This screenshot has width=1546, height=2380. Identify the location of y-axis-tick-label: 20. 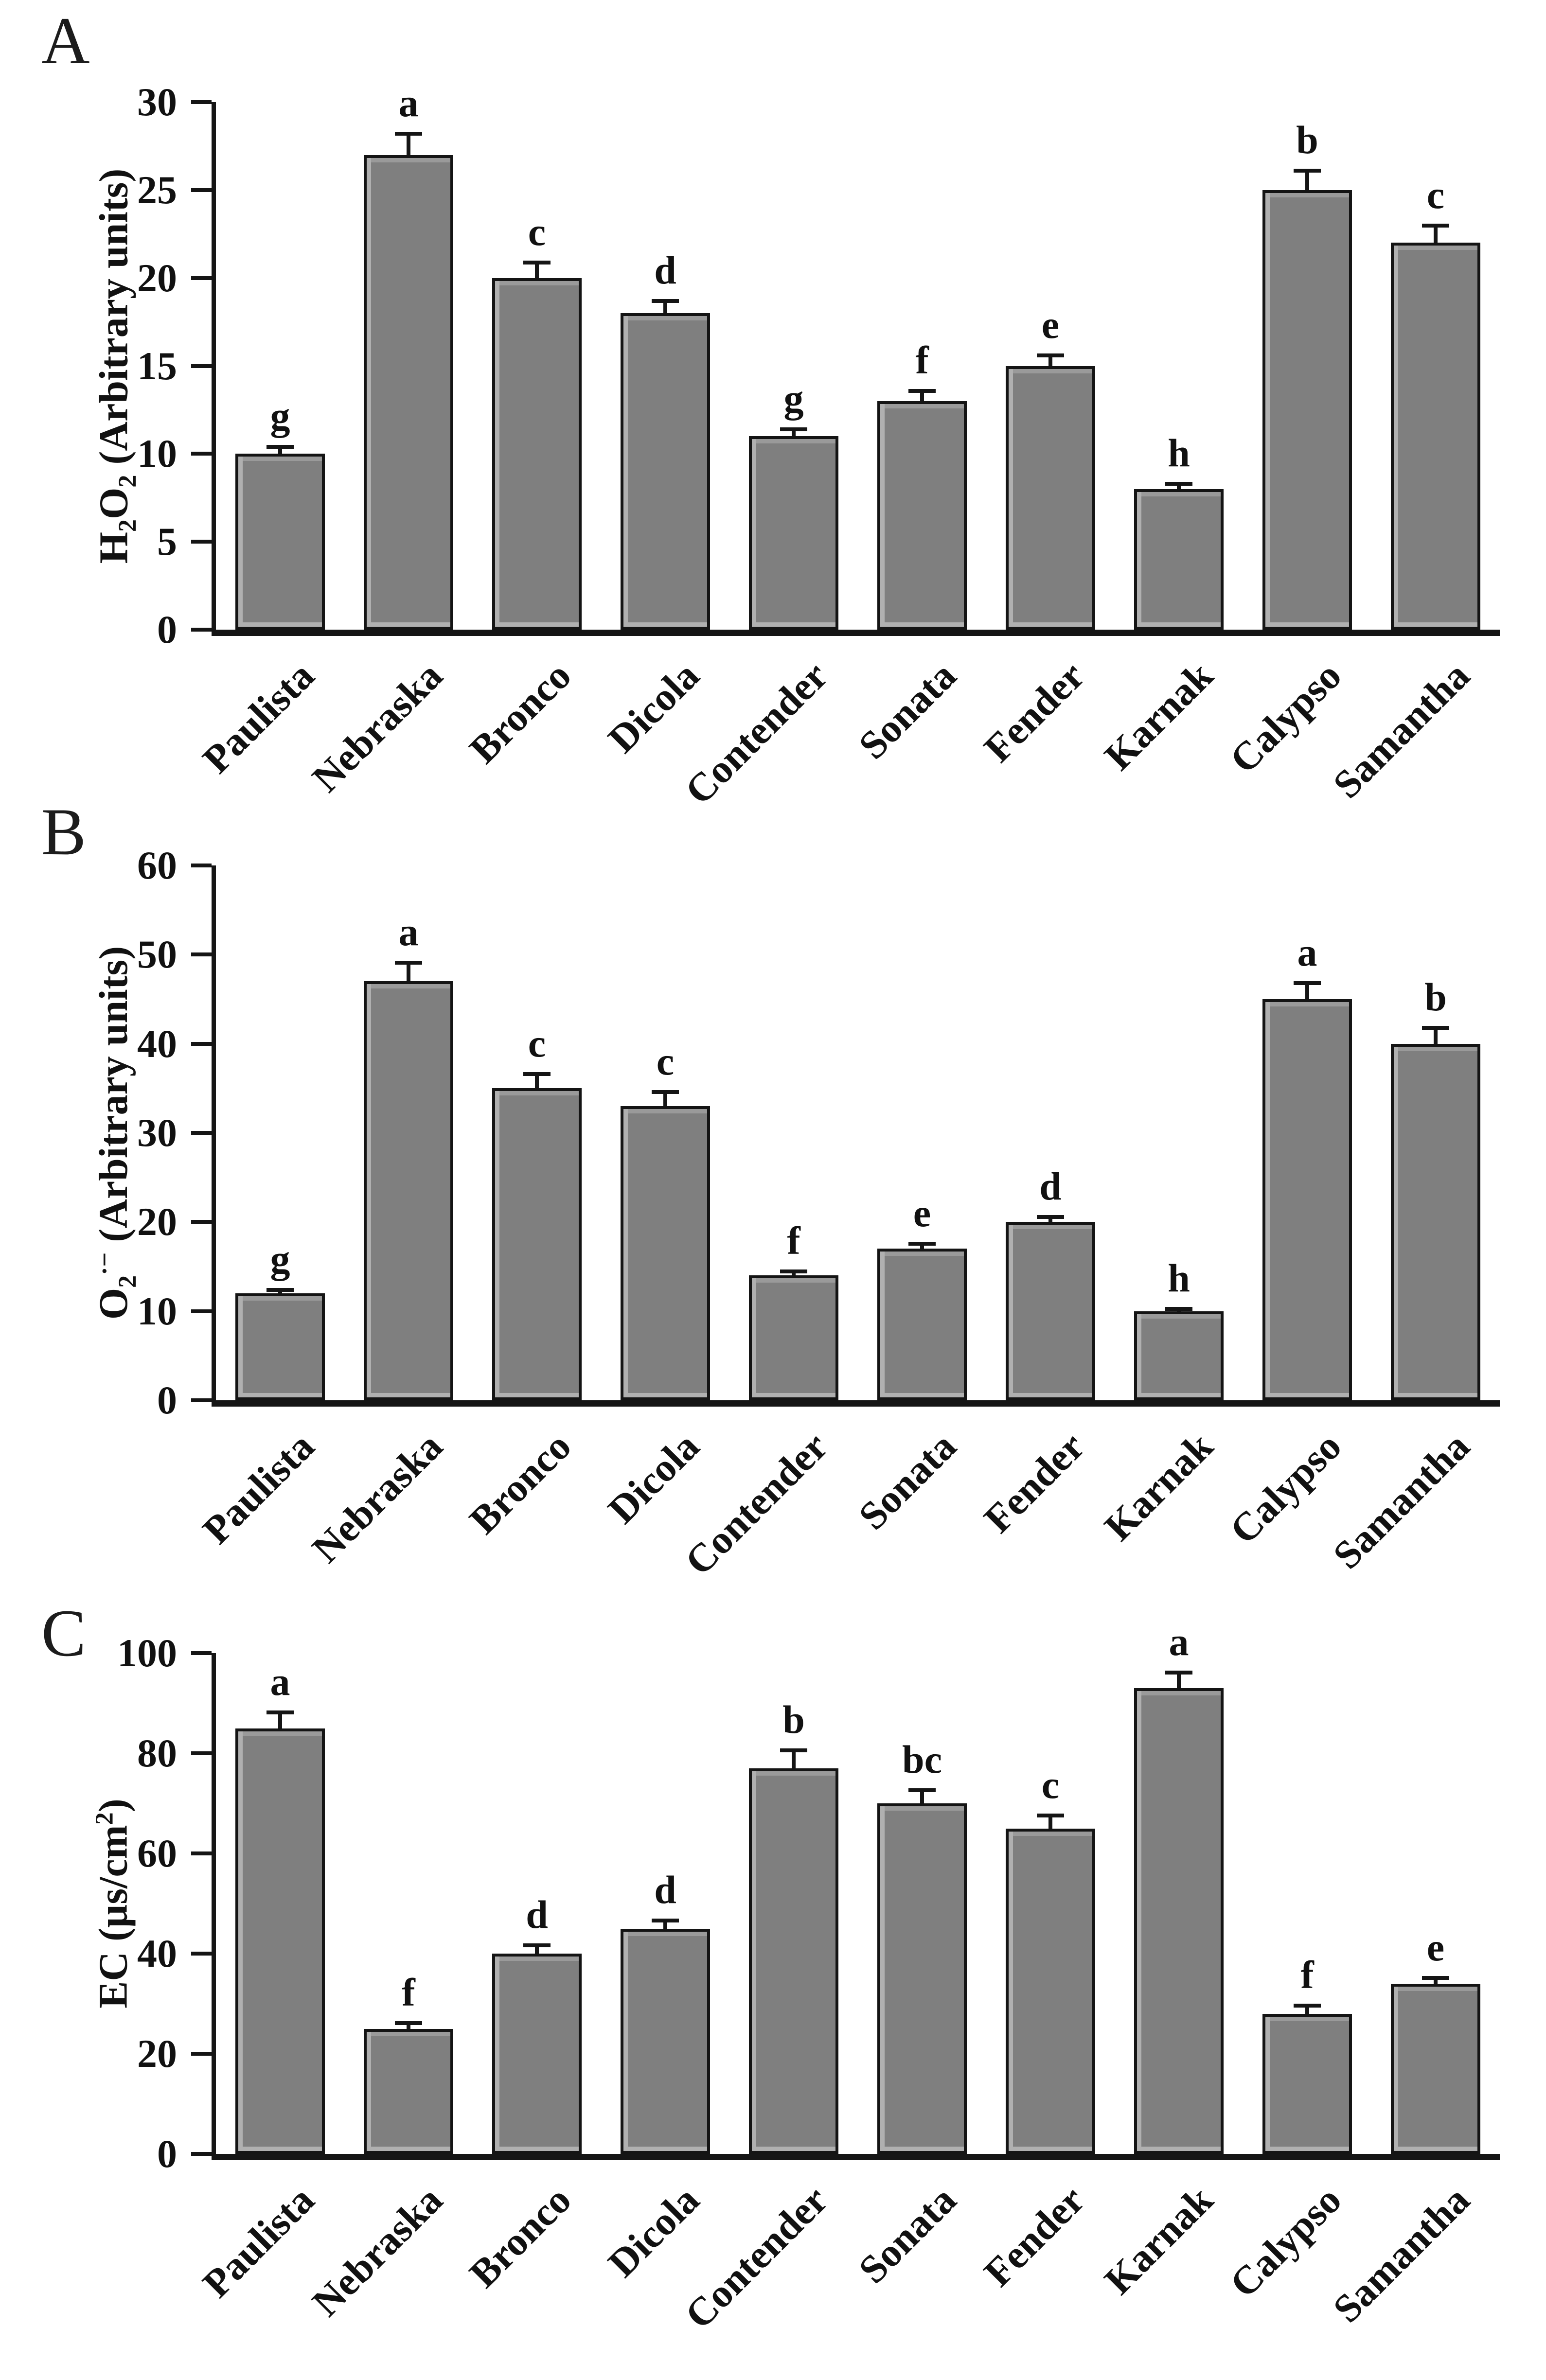
(157, 1221).